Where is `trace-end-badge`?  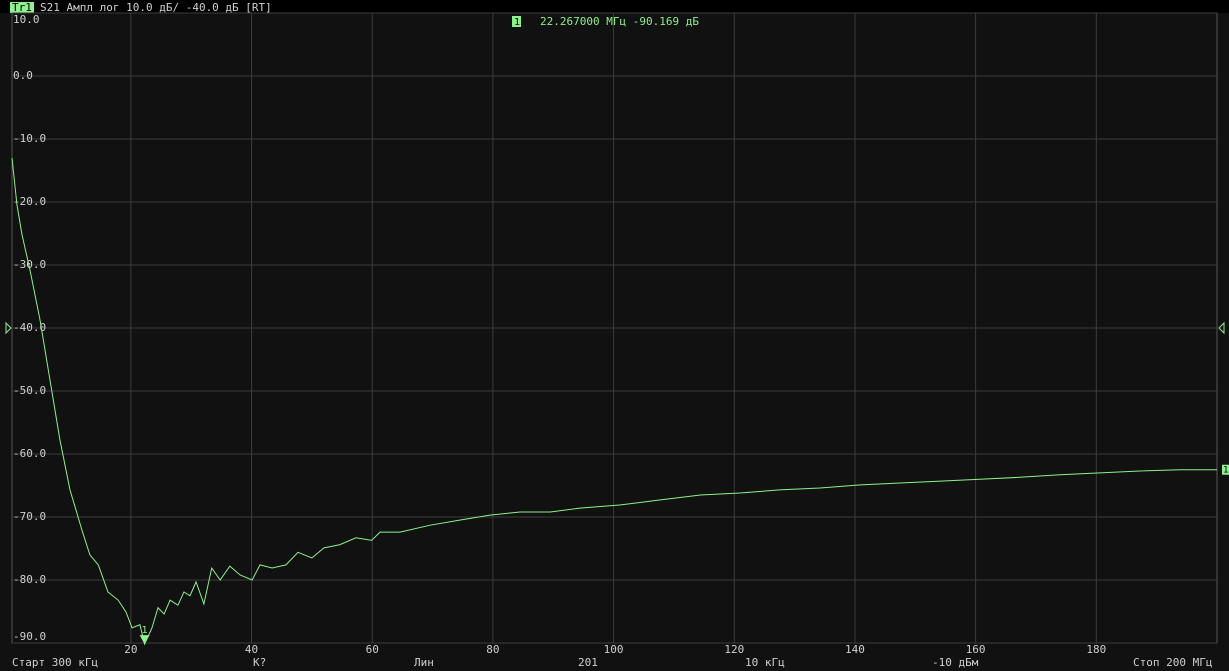
trace-end-badge is located at coordinates (1225, 469).